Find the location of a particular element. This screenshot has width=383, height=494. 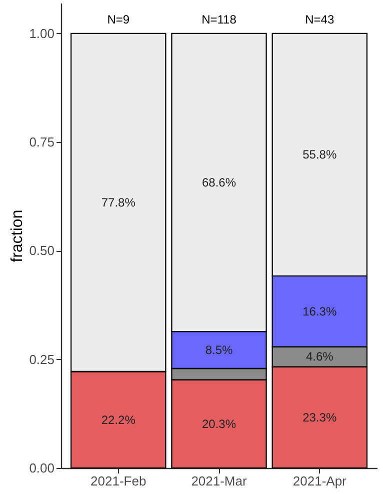

data-label: 16.3% is located at coordinates (319, 311).